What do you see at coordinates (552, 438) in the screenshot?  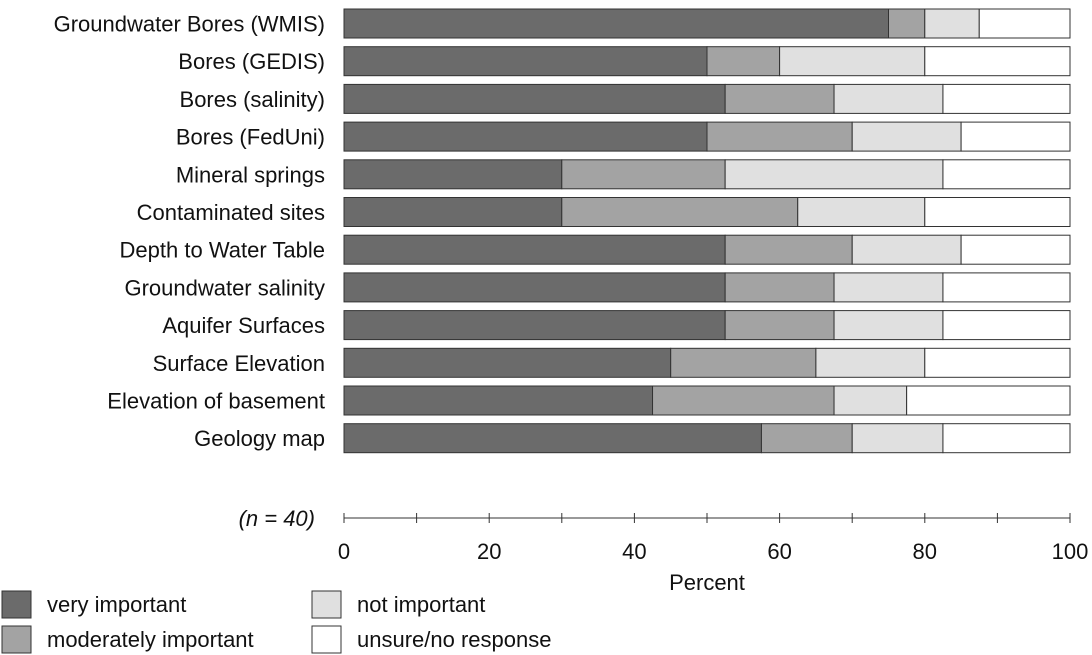 I see `bar-geology-map-very-important` at bounding box center [552, 438].